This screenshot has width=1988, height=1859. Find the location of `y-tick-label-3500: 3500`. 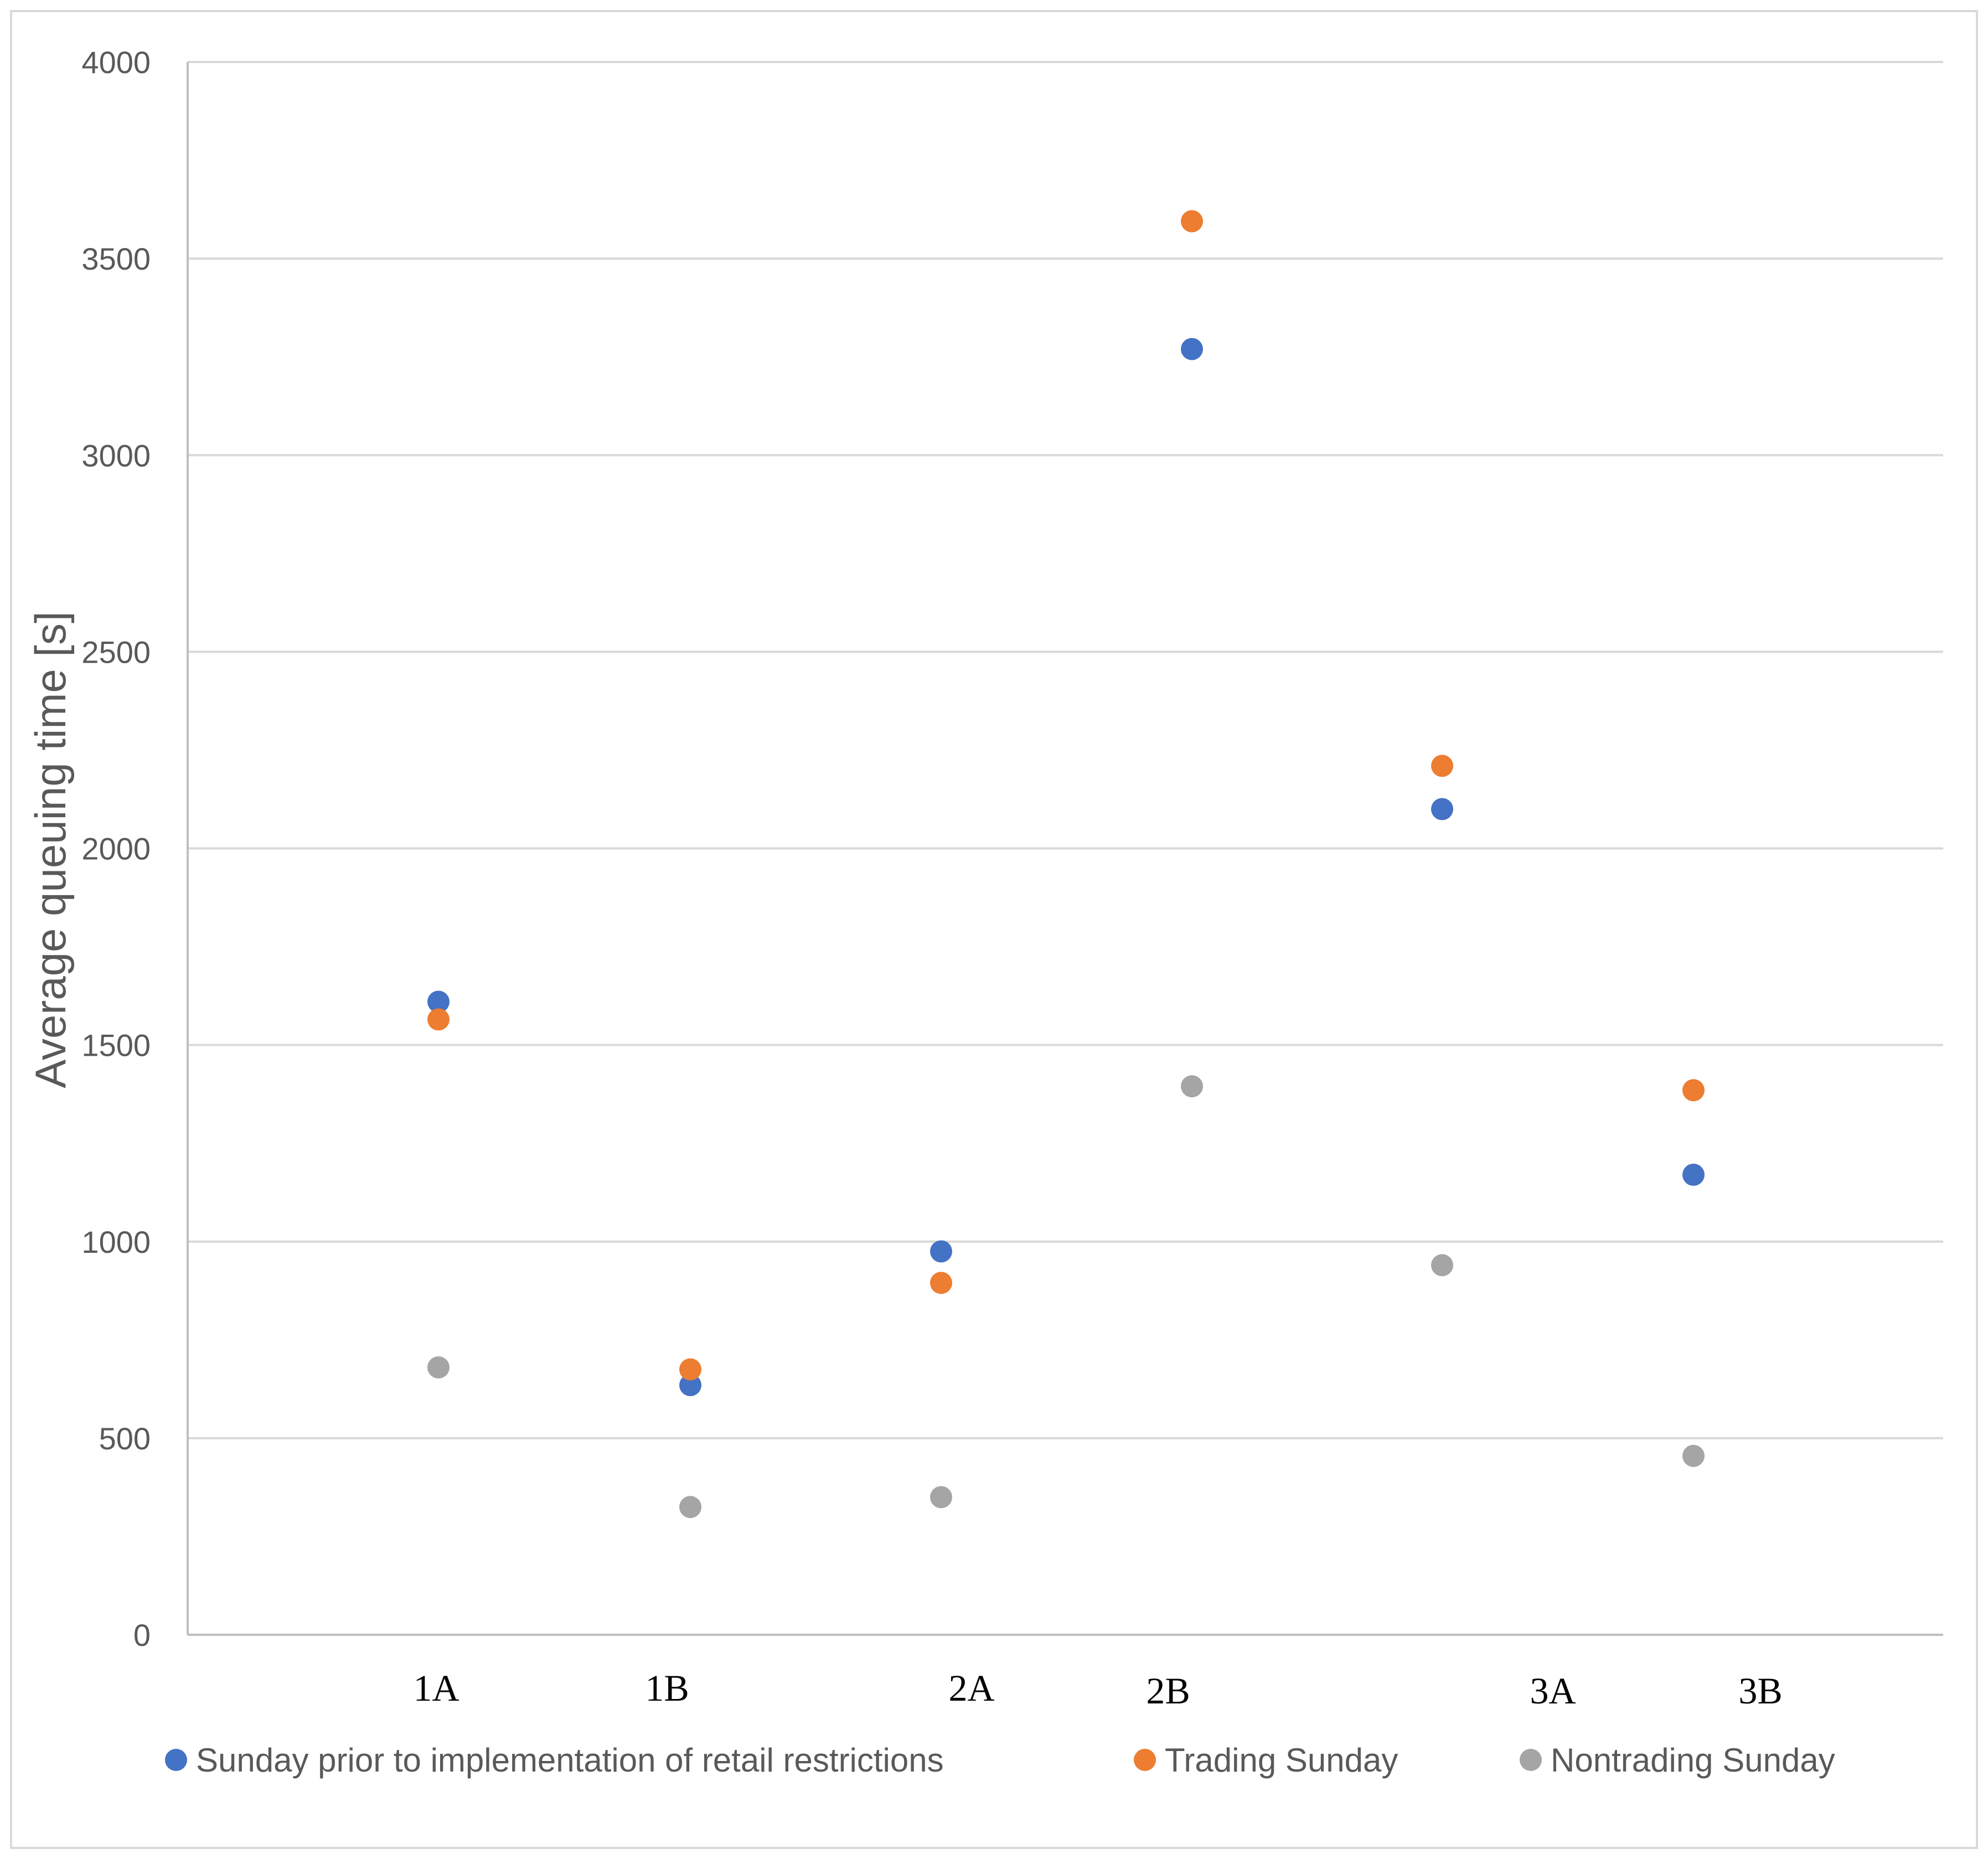

y-tick-label-3500: 3500 is located at coordinates (116, 258).